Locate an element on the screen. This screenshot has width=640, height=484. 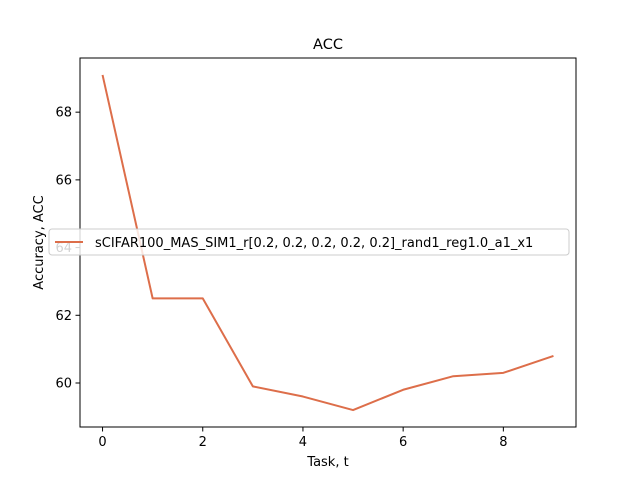
y-axis-ticks: 6062646668 is located at coordinates (67, 248).